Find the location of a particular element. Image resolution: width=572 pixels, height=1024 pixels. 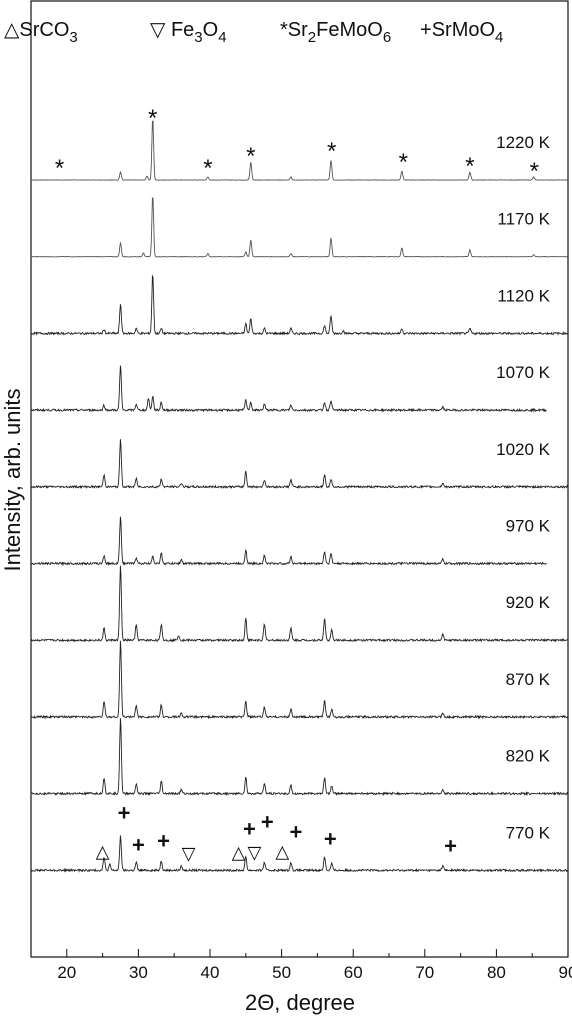

series-label: 1170 K is located at coordinates (523, 219).